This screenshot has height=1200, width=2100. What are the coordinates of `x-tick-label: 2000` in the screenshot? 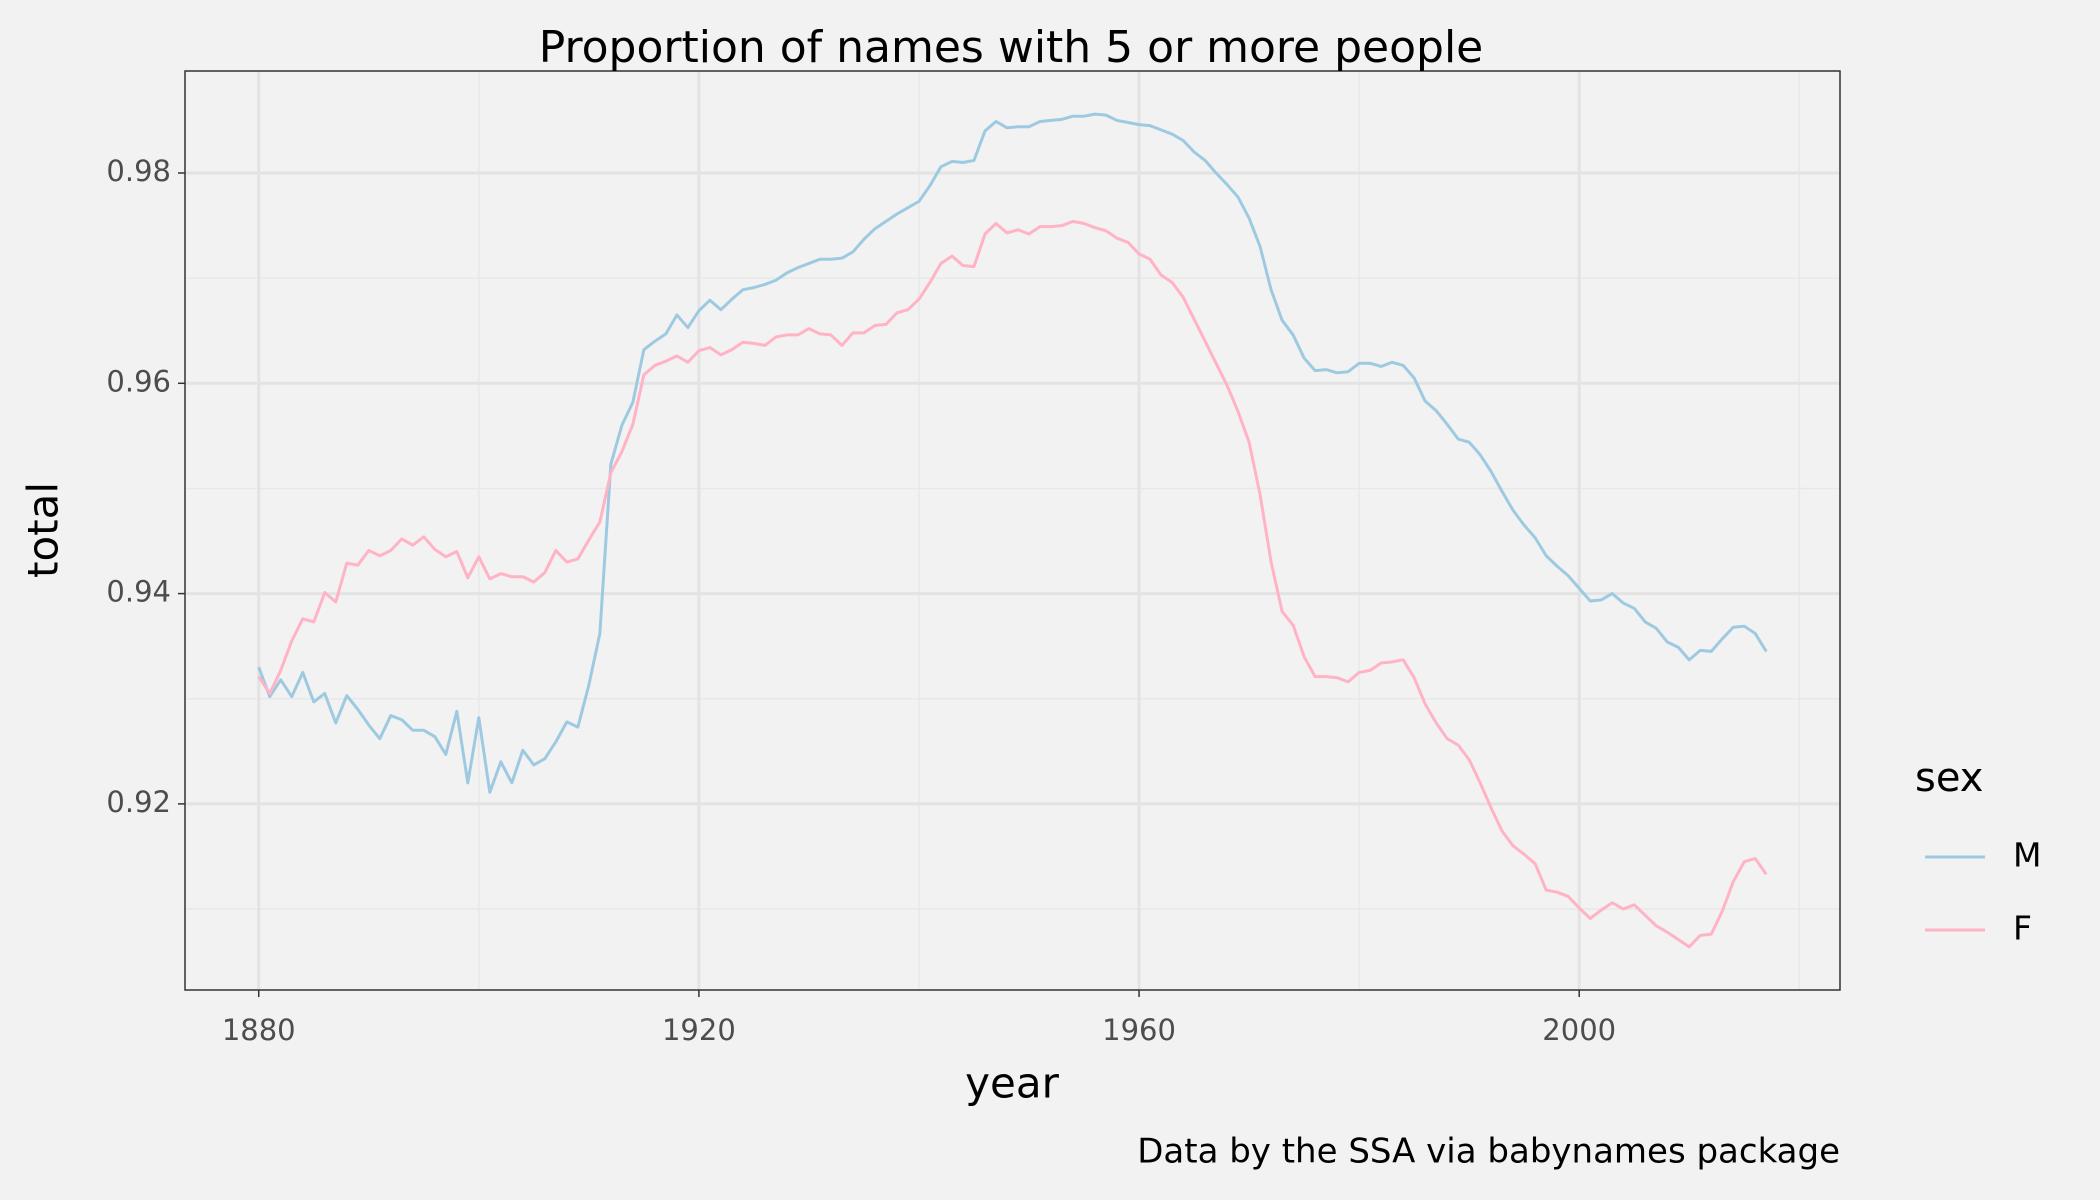 It's located at (1579, 1030).